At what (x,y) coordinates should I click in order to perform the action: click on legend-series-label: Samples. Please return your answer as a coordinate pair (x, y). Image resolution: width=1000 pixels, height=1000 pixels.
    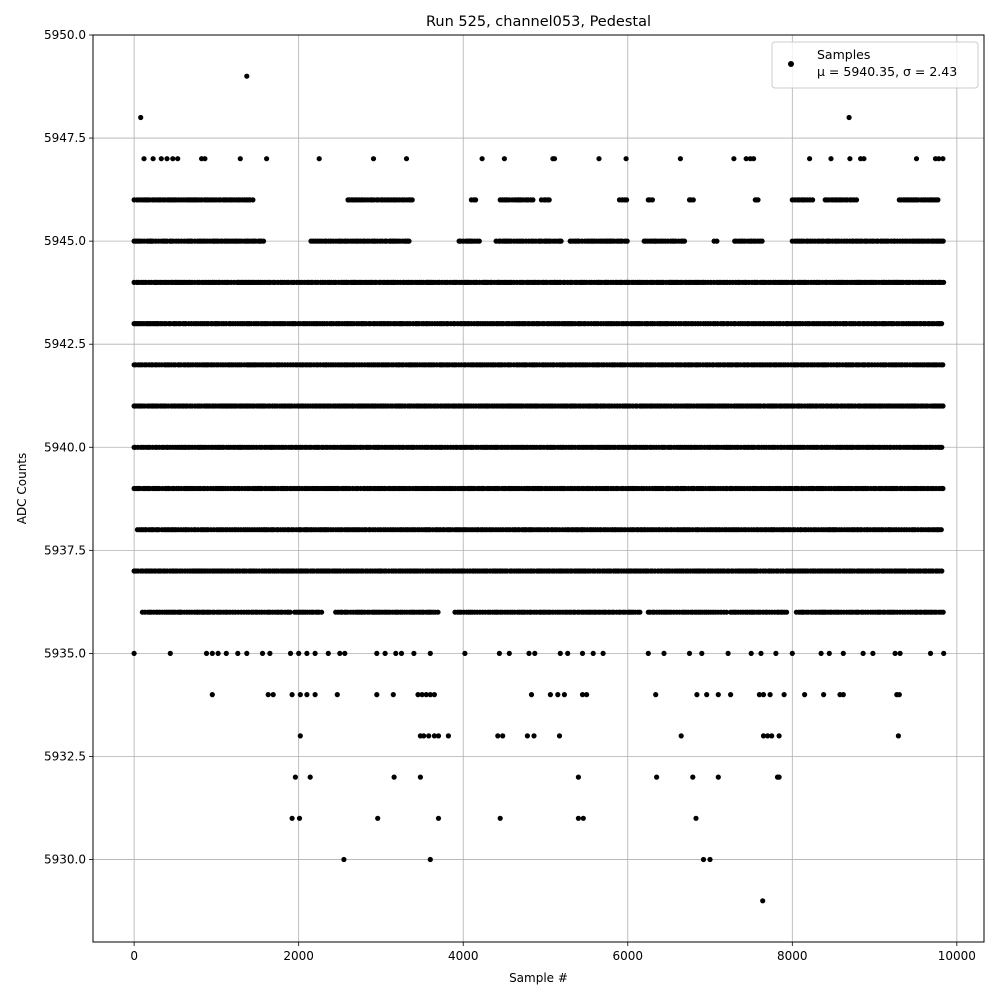
    Looking at the image, I should click on (843, 54).